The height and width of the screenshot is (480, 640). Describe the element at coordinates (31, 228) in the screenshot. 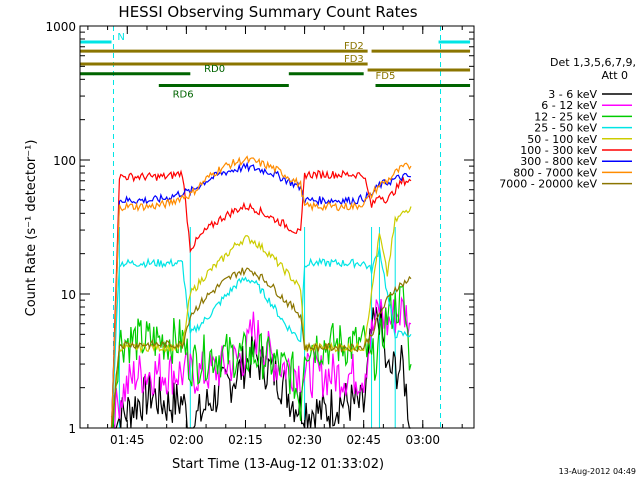

I see `y-axis-label: Count Rate (s⁻¹ detector⁻¹)` at that location.